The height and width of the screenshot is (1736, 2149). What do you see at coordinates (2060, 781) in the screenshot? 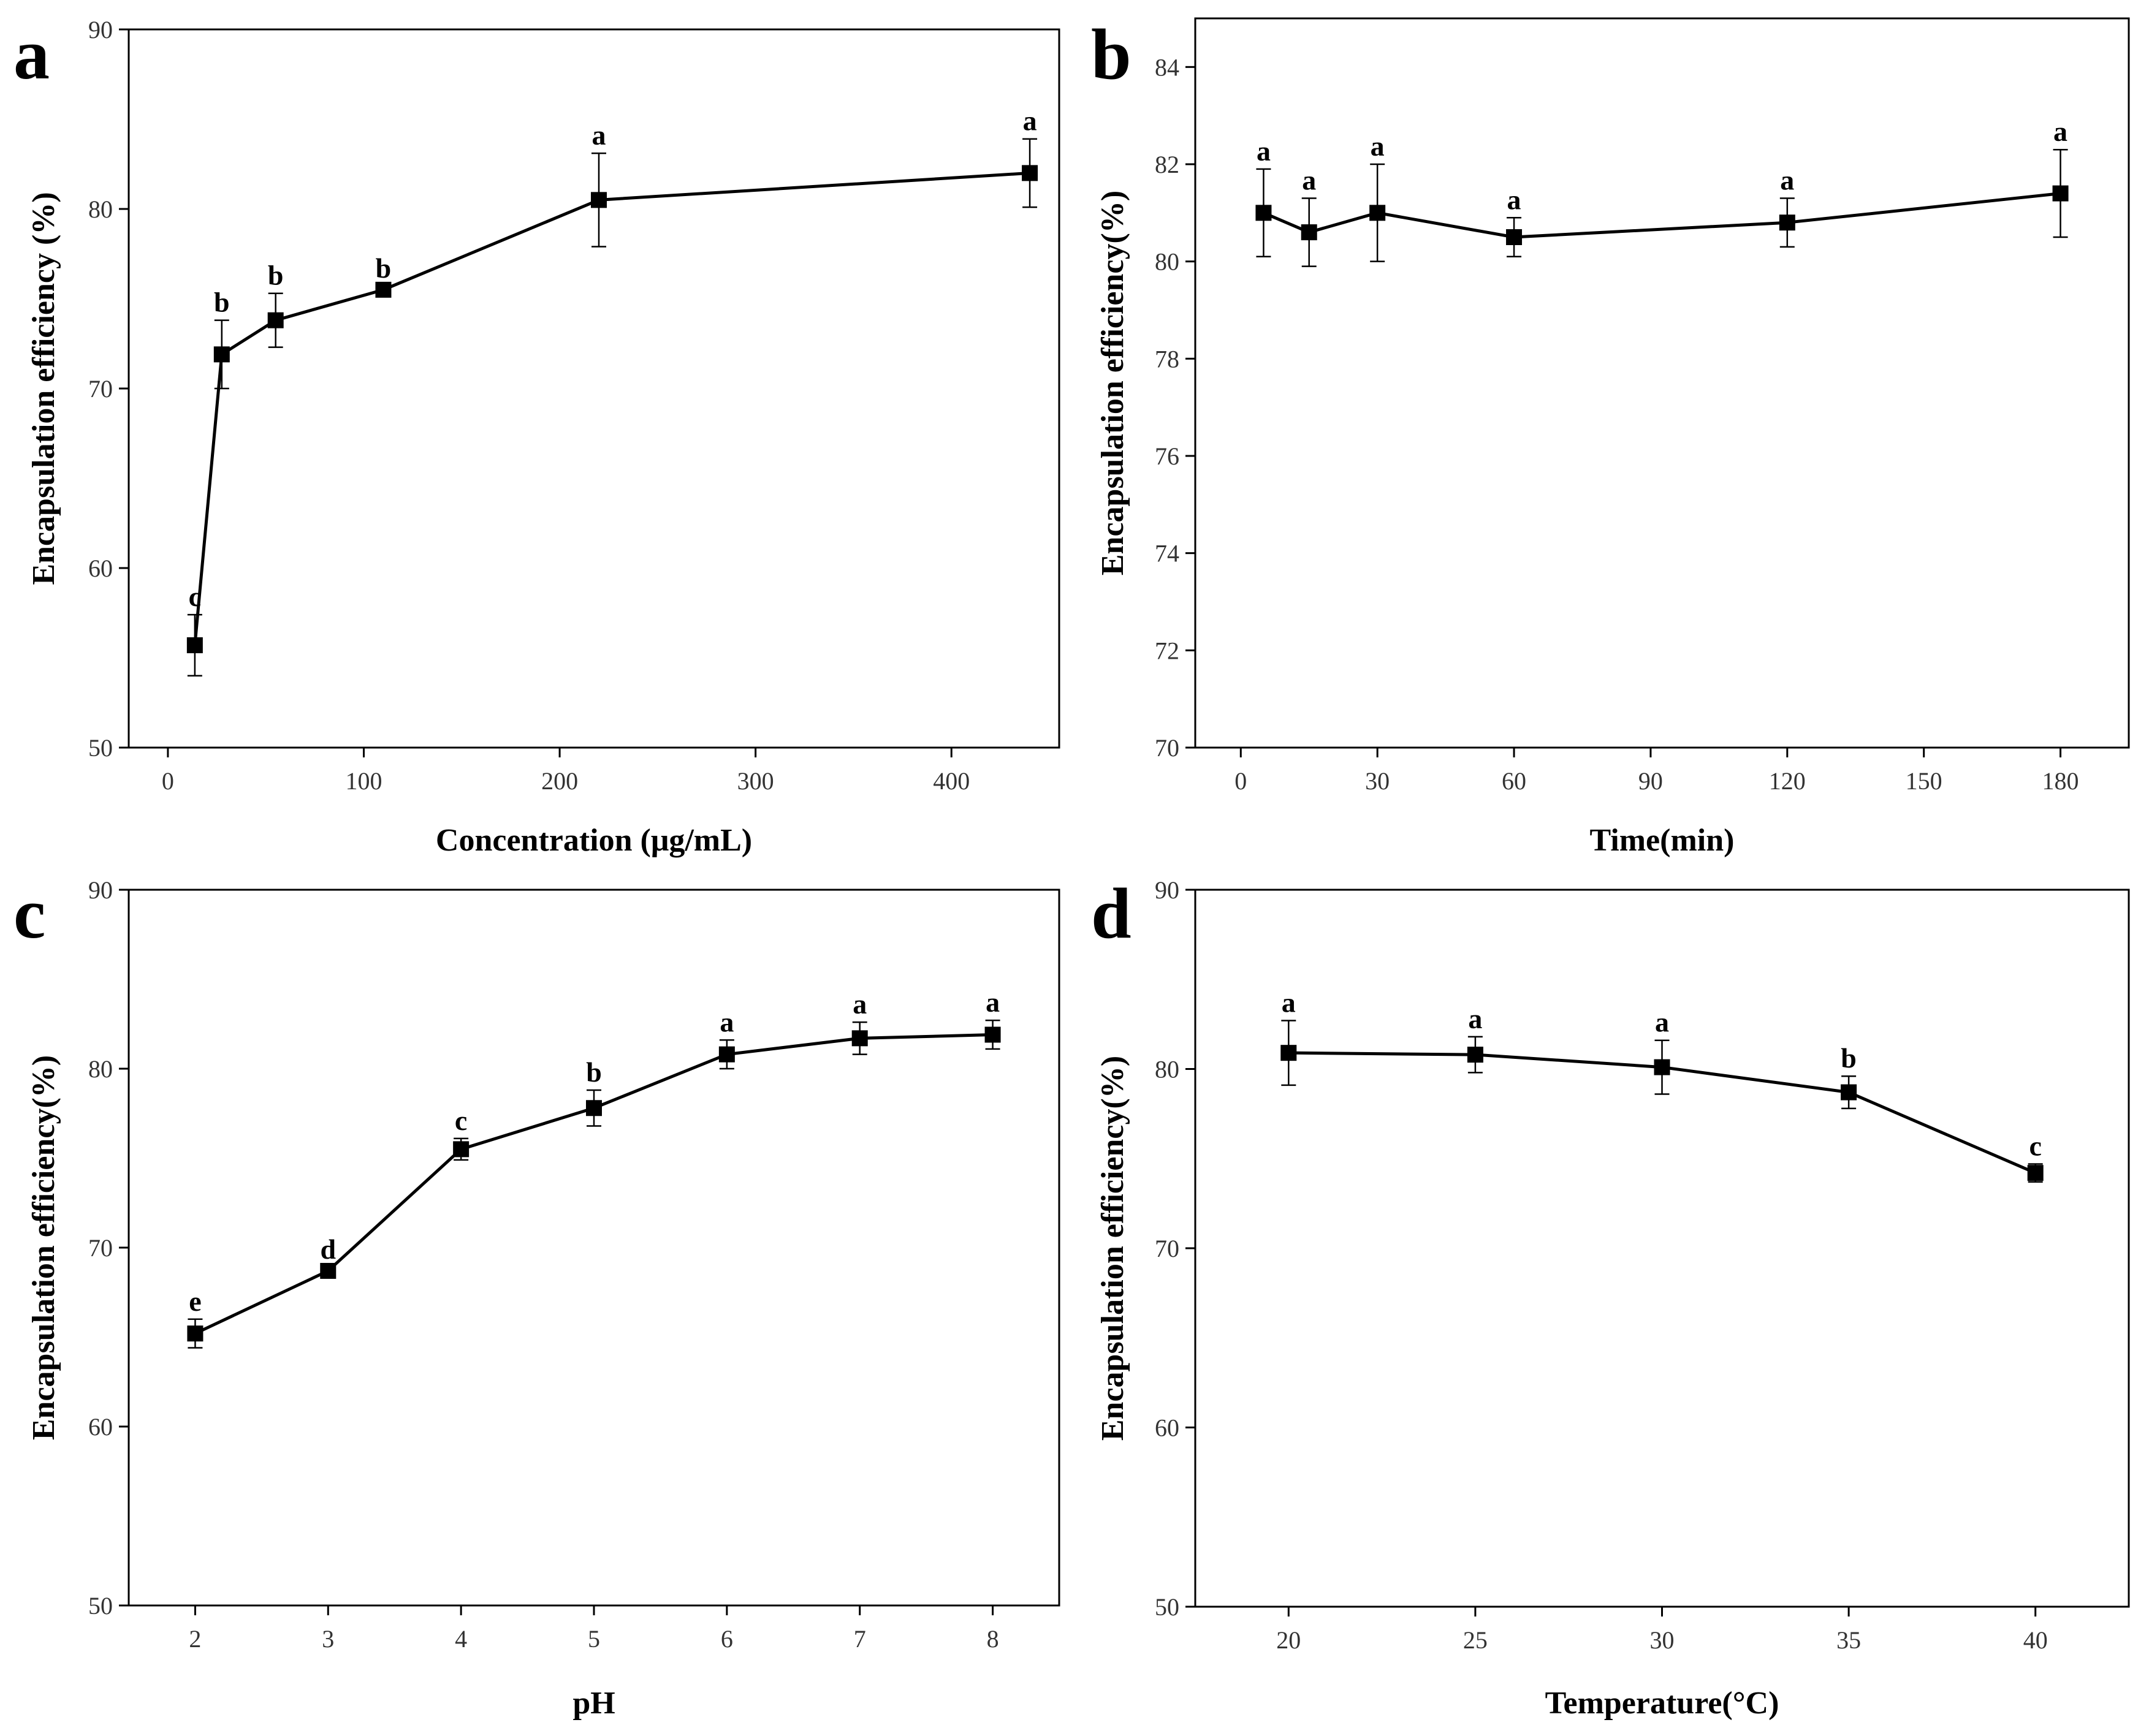
I see `x-tick-label: 180` at bounding box center [2060, 781].